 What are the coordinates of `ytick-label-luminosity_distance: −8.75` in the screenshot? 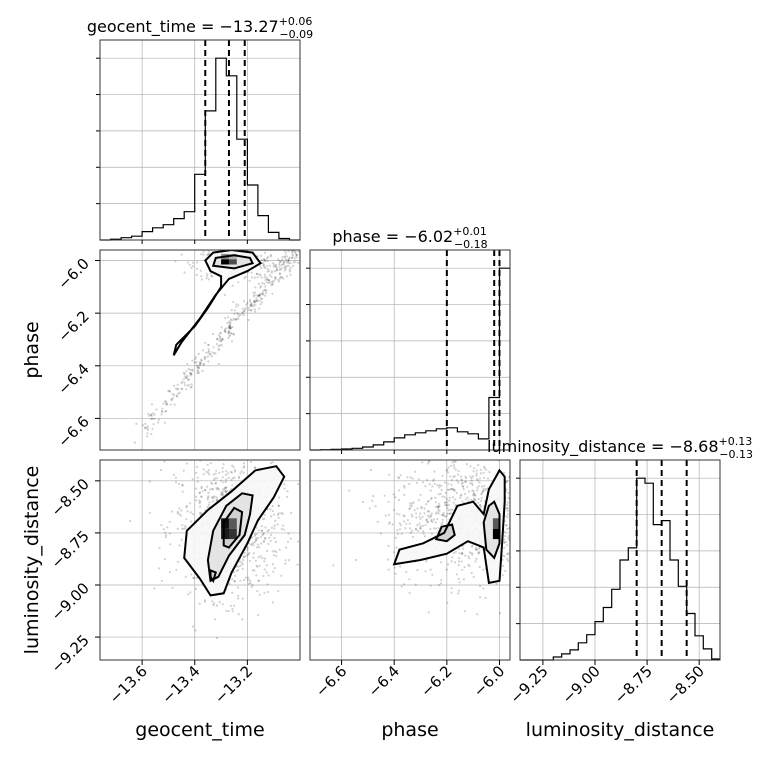 It's located at (70, 549).